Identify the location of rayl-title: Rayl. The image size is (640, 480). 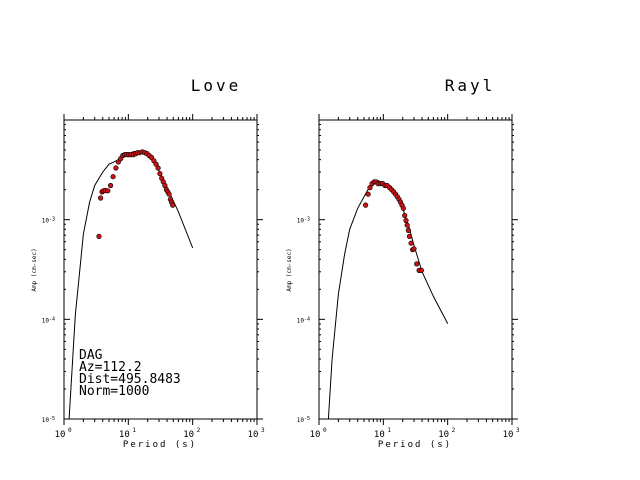
(470, 85).